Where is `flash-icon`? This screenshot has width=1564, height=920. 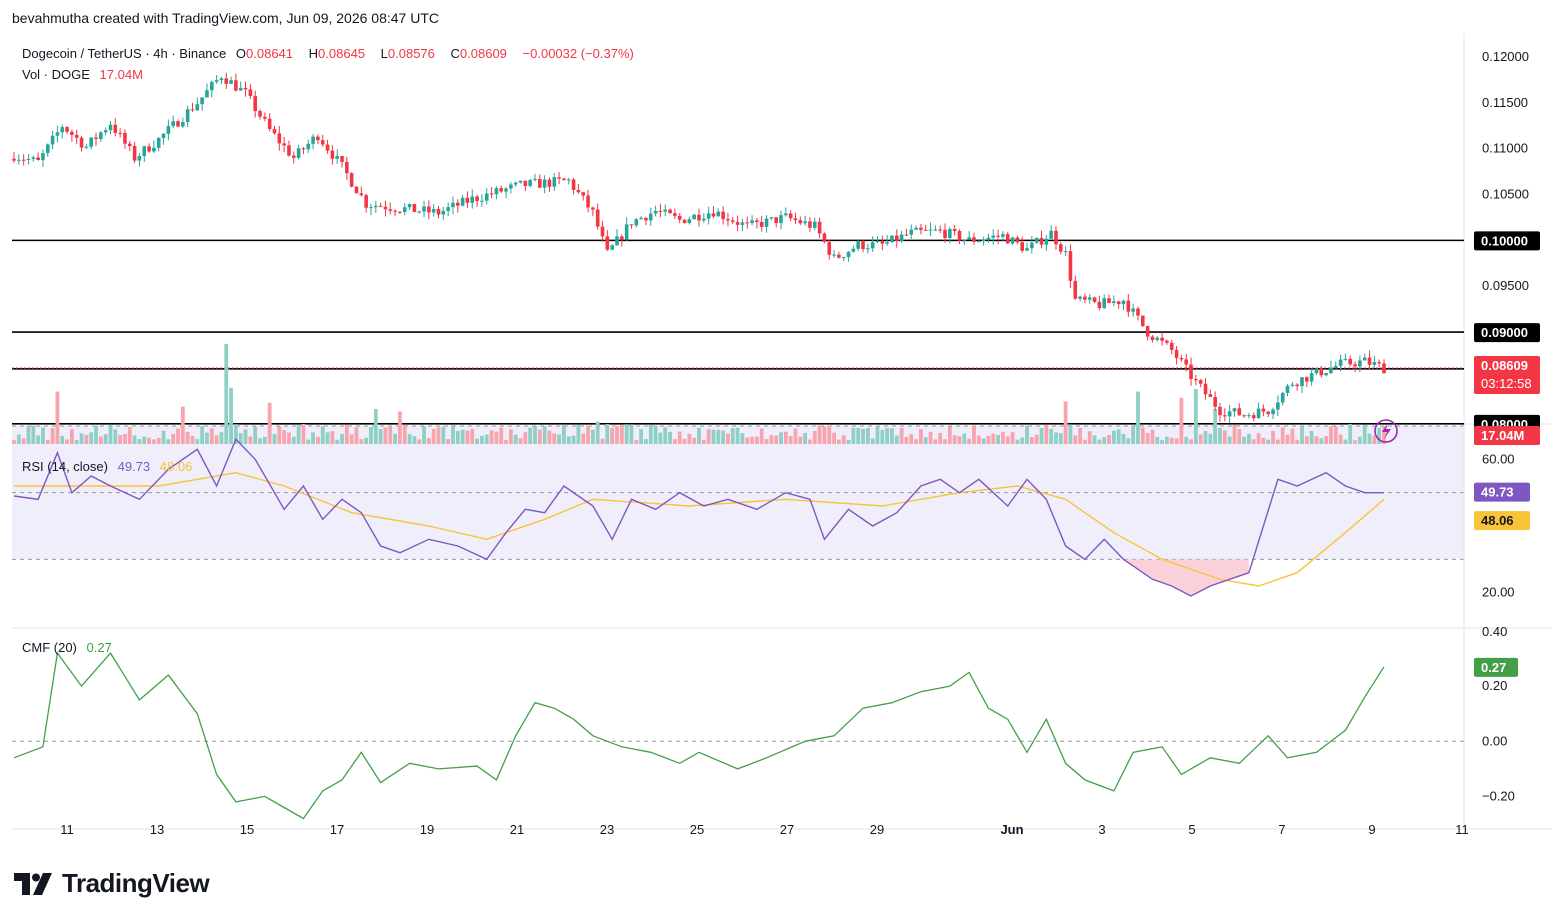
flash-icon is located at coordinates (1386, 431).